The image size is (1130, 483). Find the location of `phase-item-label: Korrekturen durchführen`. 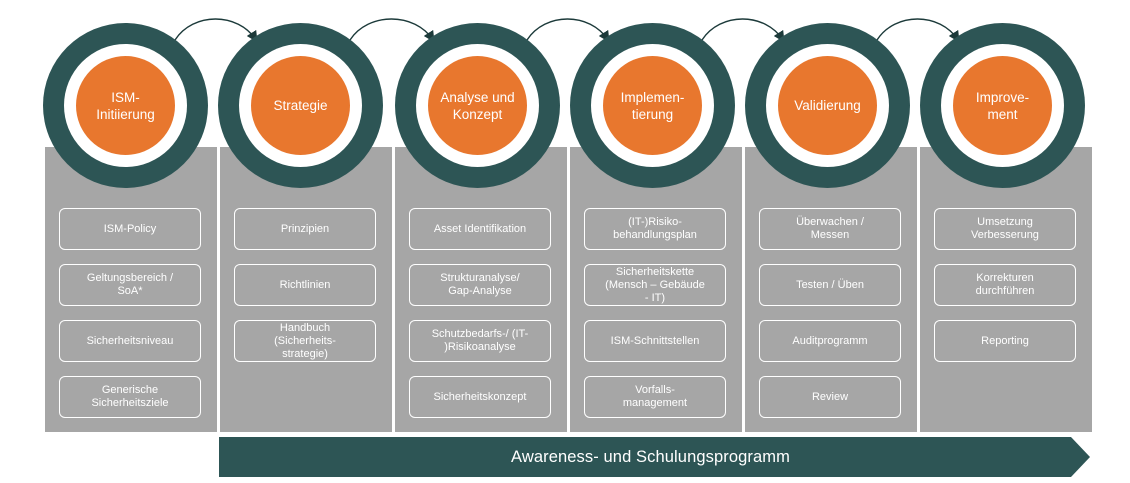

phase-item-label: Korrekturen durchführen is located at coordinates (1005, 284).